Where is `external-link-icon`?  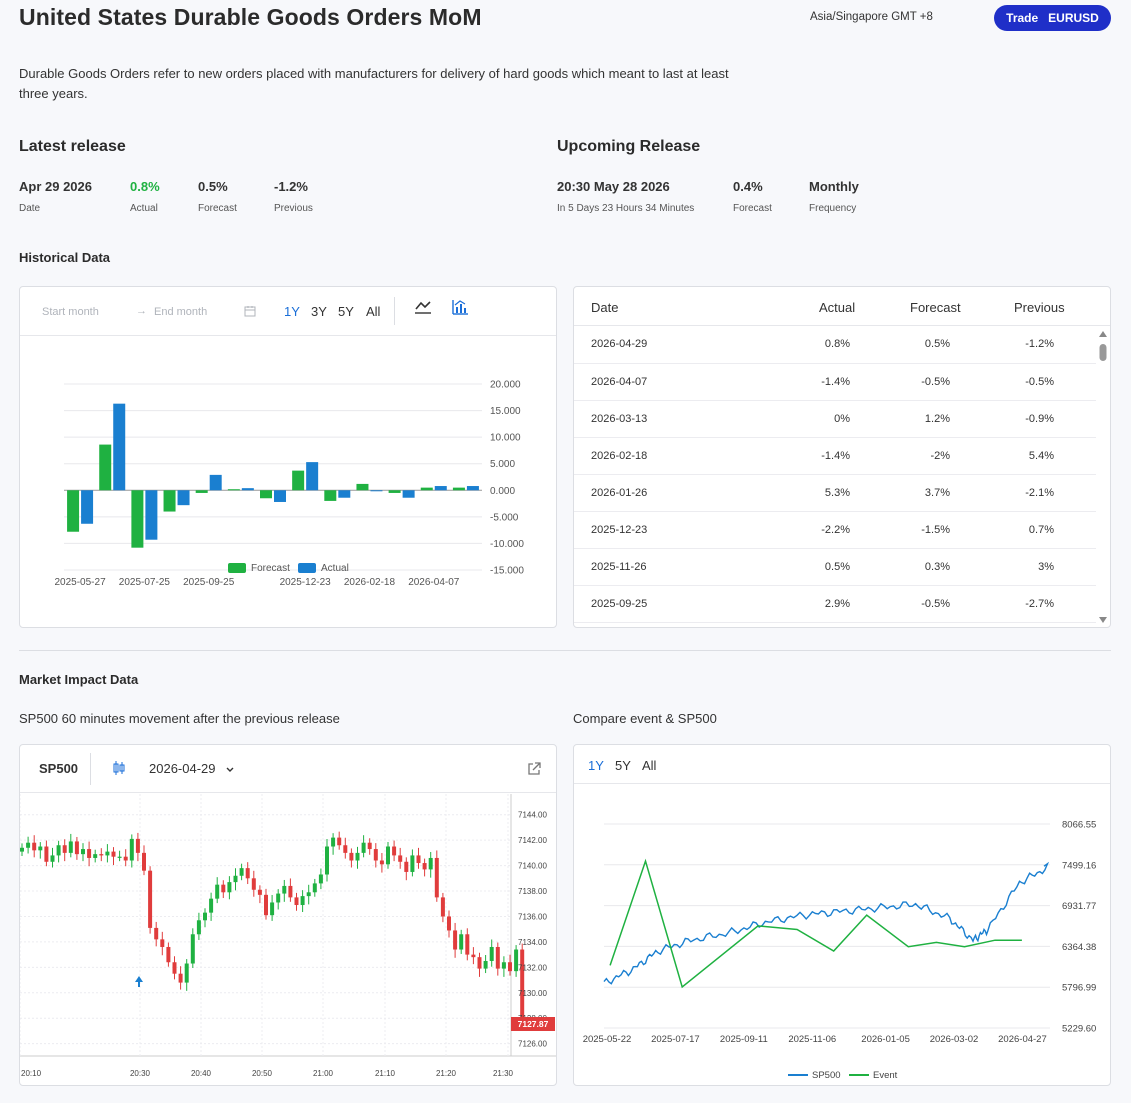 external-link-icon is located at coordinates (534, 771).